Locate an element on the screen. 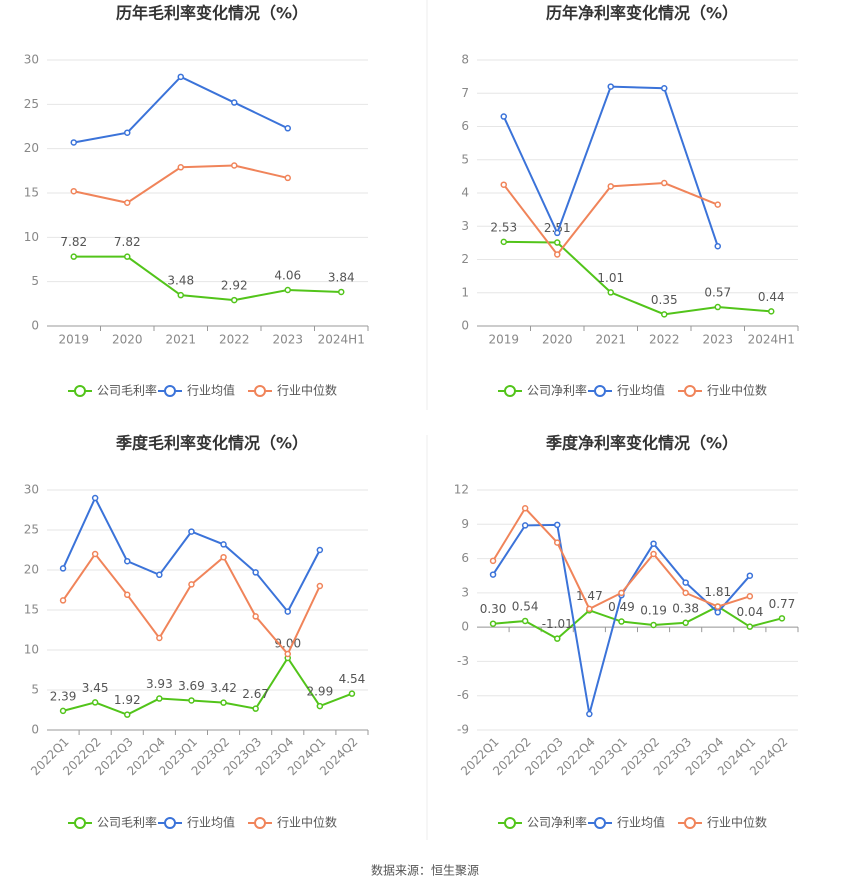  x-tick-label: 2019 is located at coordinates (73, 340).